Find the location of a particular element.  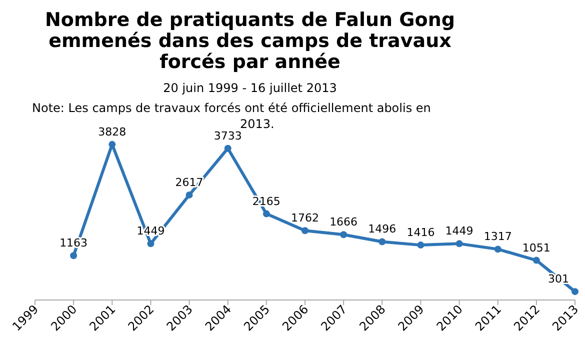

chart-subtitle: 20 juin 1999 - 16 juillet 2013 is located at coordinates (250, 88).